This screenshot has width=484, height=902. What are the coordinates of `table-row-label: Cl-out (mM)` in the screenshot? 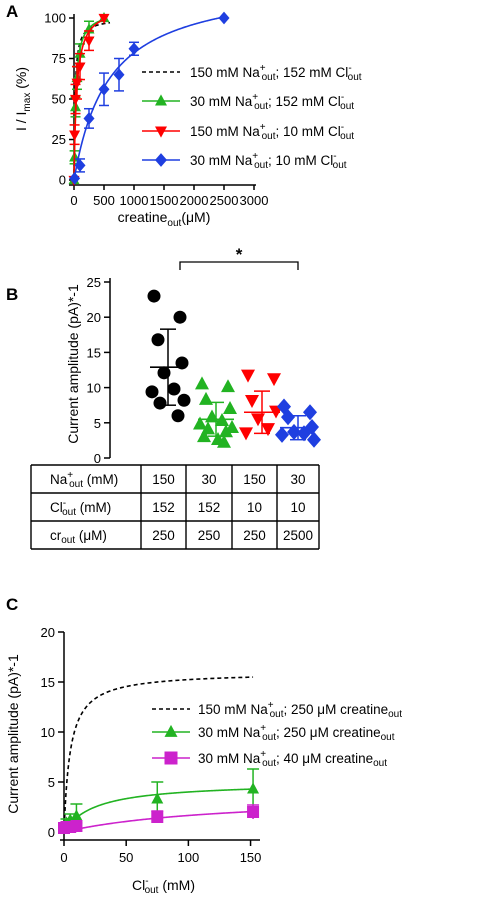 It's located at (80, 508).